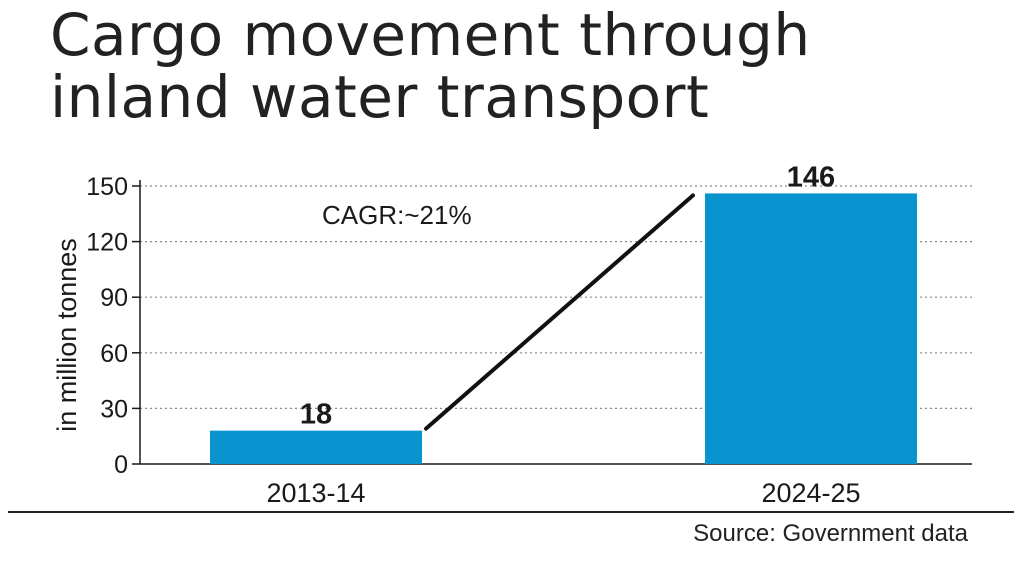  Describe the element at coordinates (121, 465) in the screenshot. I see `y-tick-label: 0` at that location.